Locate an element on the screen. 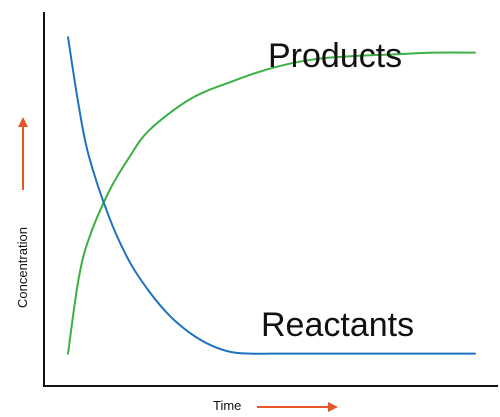  y-axis-arrow-icon is located at coordinates (23, 153).